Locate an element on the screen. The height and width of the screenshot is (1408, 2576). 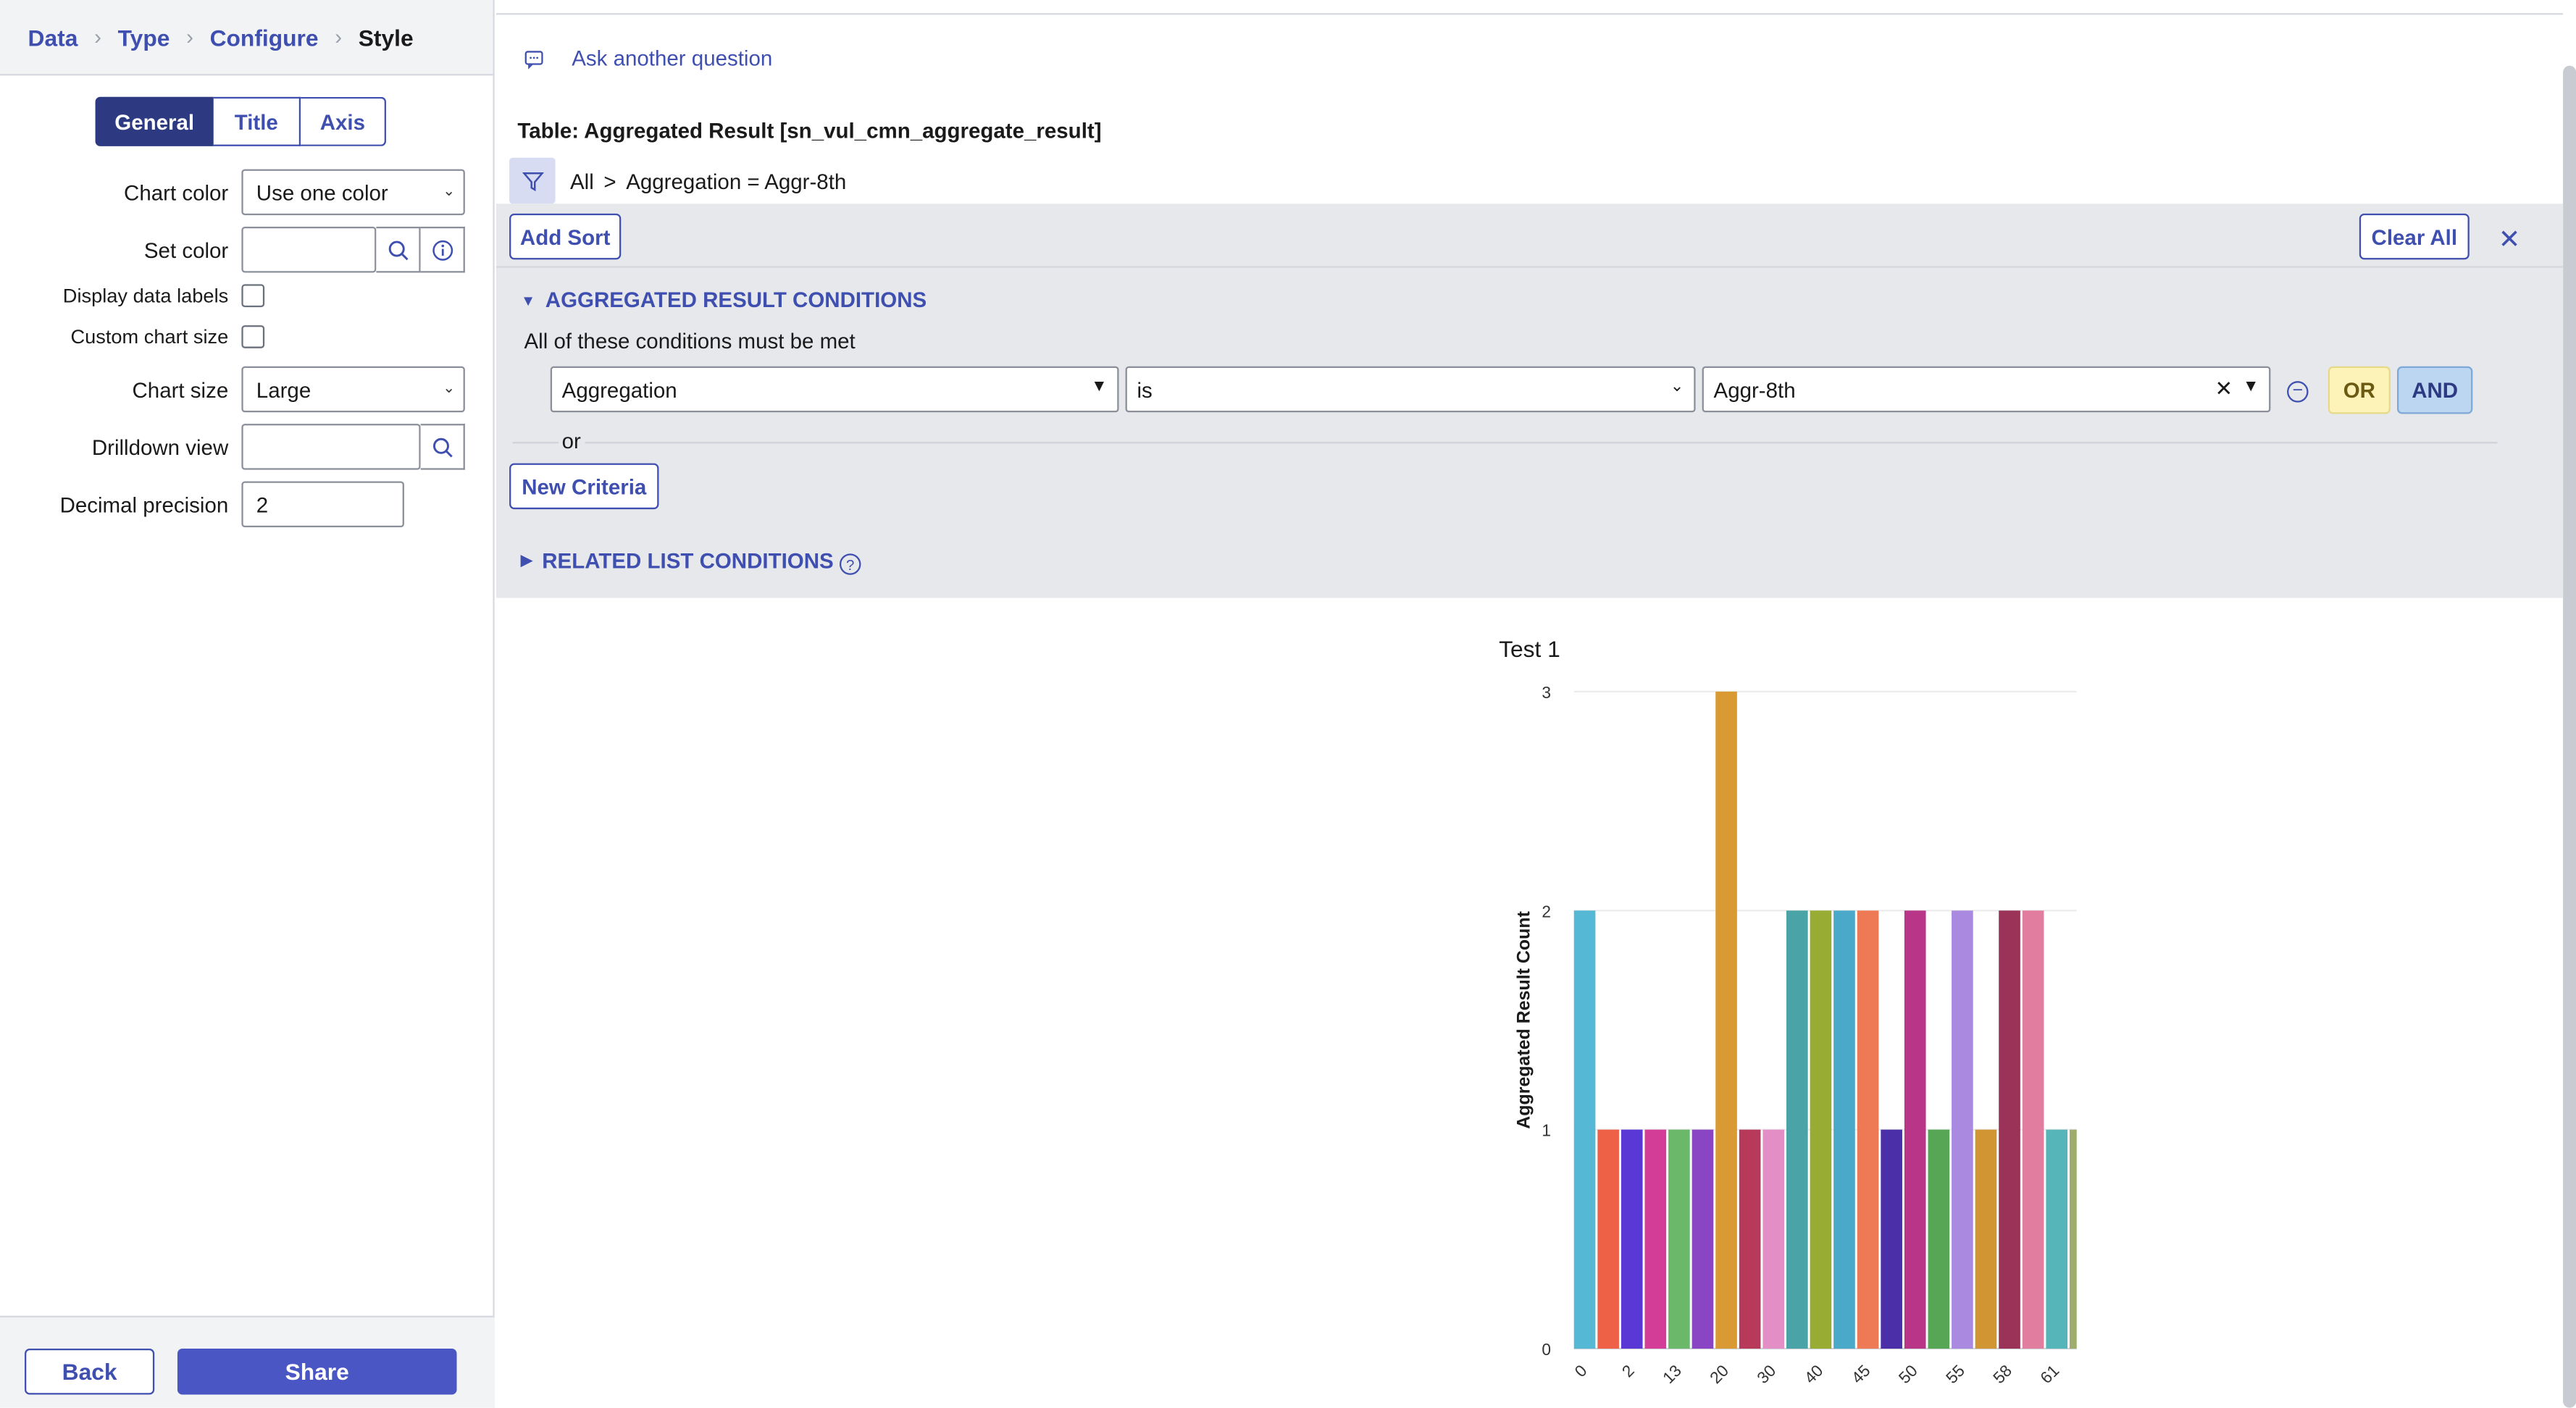
style-tabs: General Title Axis is located at coordinates (241, 121).